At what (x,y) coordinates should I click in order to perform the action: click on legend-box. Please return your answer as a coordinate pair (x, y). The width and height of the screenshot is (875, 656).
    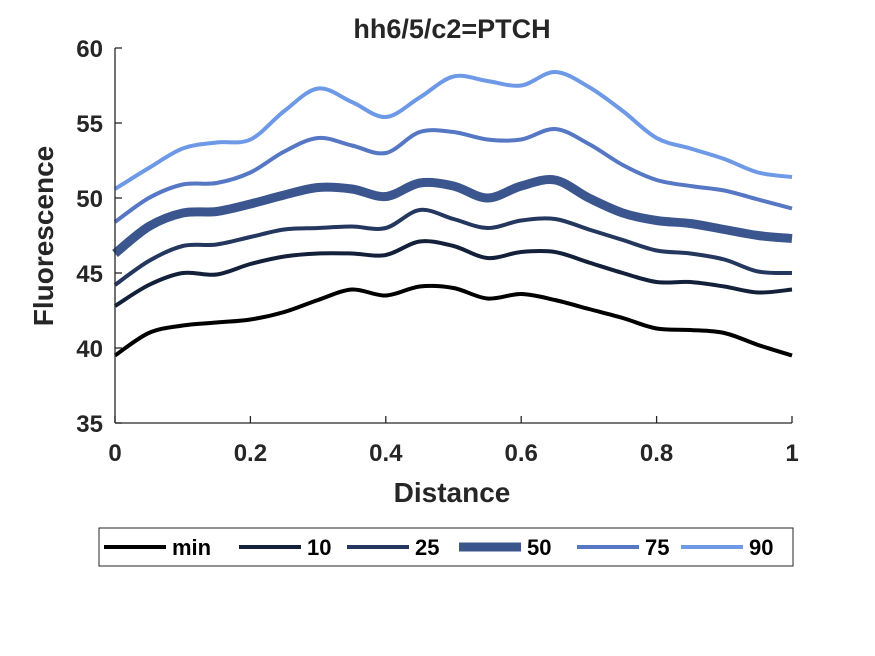
    Looking at the image, I should click on (446, 547).